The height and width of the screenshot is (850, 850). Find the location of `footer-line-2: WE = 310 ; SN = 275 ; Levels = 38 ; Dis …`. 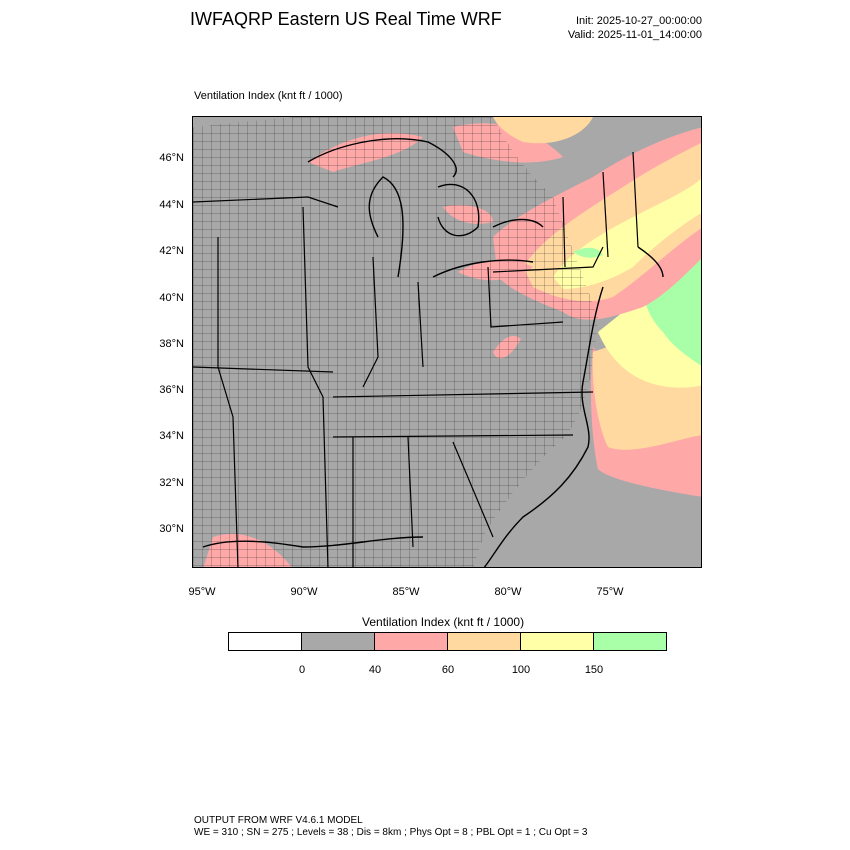

footer-line-2: WE = 310 ; SN = 275 ; Levels = 38 ; Dis … is located at coordinates (391, 832).